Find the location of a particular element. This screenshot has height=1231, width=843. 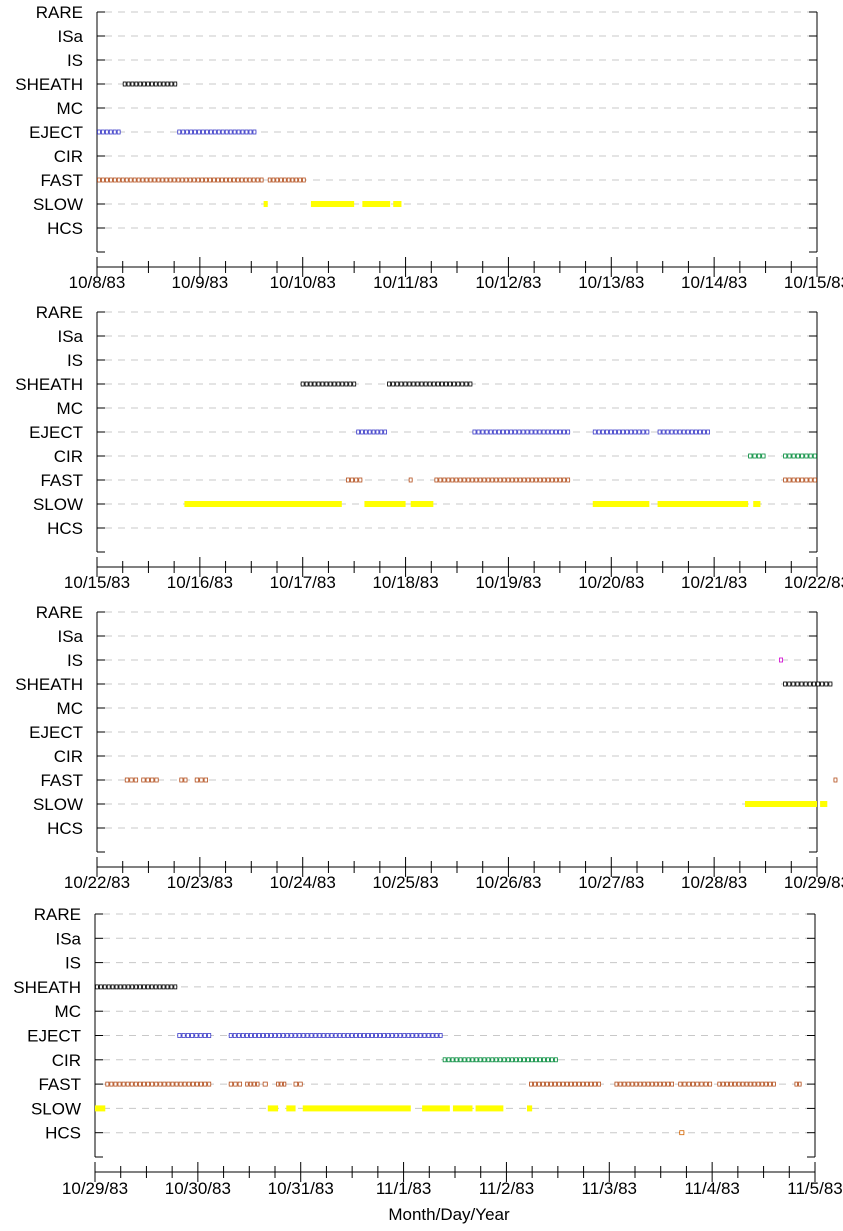

x-tick-label: 10/27/83 is located at coordinates (611, 882).